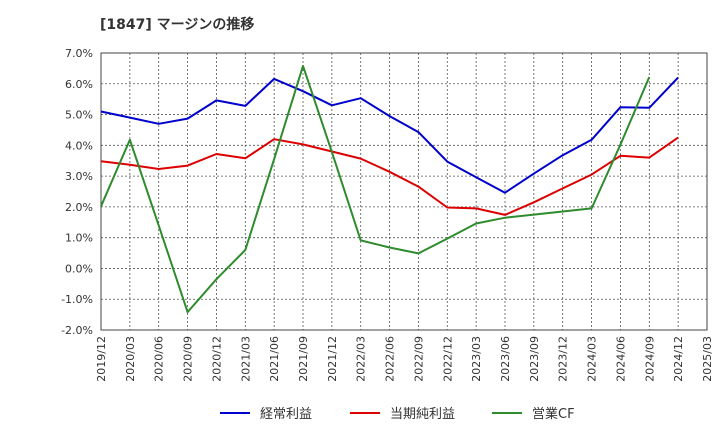 The image size is (720, 440). What do you see at coordinates (245, 359) in the screenshot?
I see `x-tick-label: 2021/03` at bounding box center [245, 359].